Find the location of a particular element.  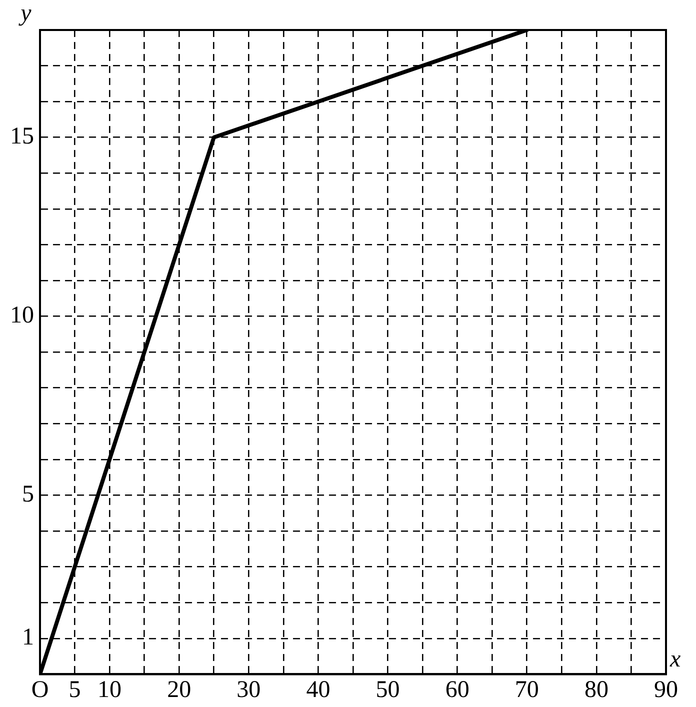

y-tick-label: 5 is located at coordinates (28, 495).